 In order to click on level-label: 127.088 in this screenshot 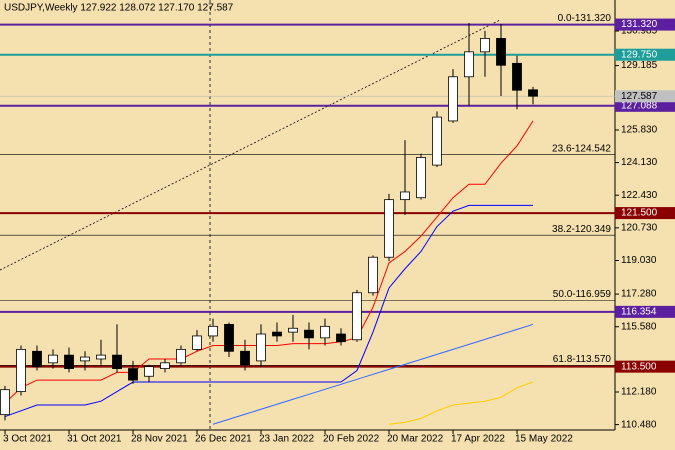, I will do `click(639, 105)`.